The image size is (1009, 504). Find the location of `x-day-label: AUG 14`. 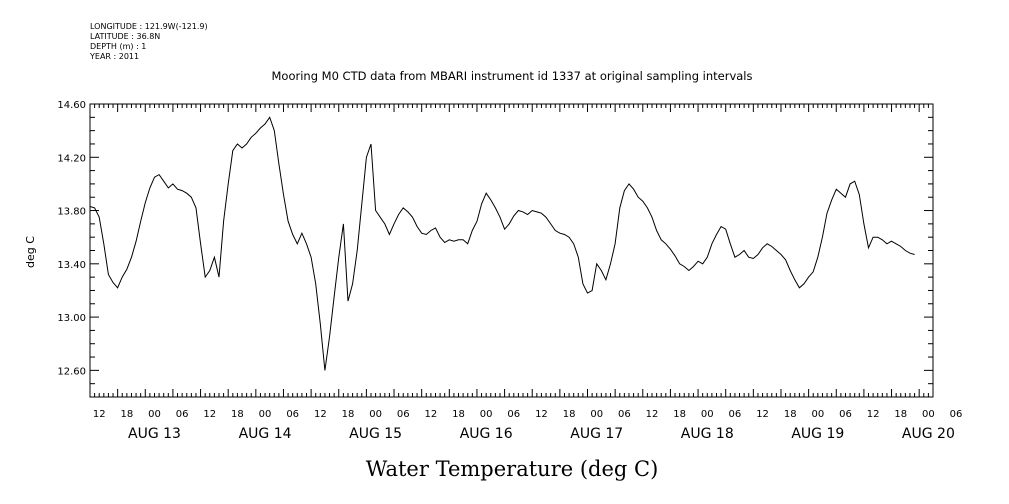

x-day-label: AUG 14 is located at coordinates (265, 434).